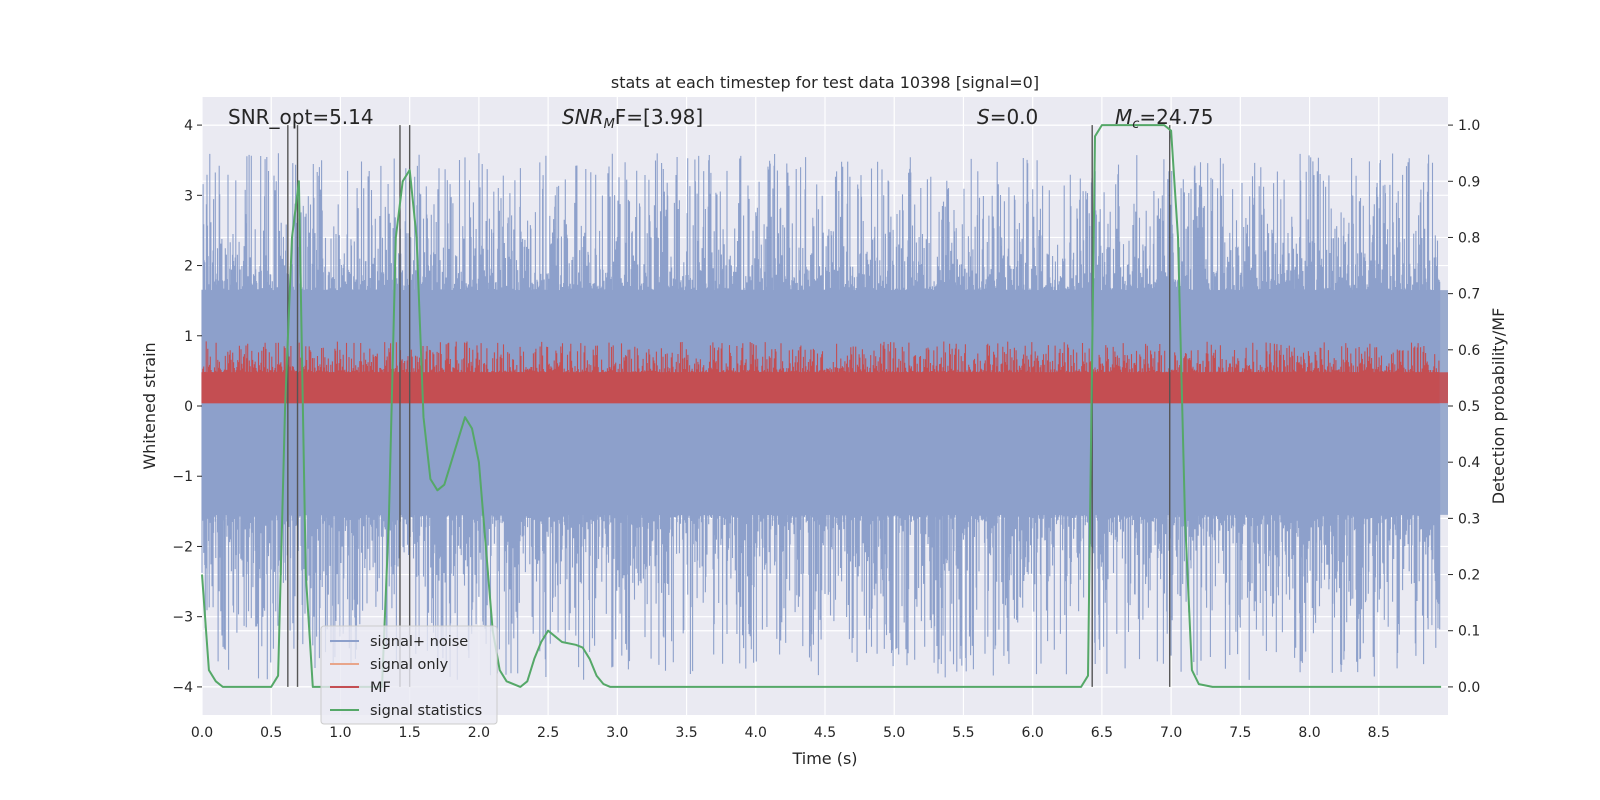 This screenshot has width=1600, height=800. What do you see at coordinates (824, 758) in the screenshot?
I see `x-axis-label: Time (s)` at bounding box center [824, 758].